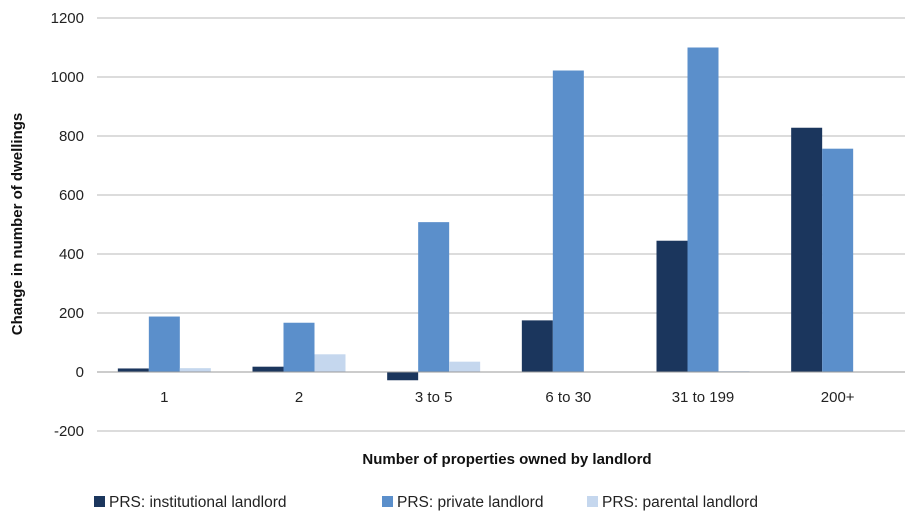 Image resolution: width=913 pixels, height=519 pixels. I want to click on y-tick-label: 400, so click(71, 254).